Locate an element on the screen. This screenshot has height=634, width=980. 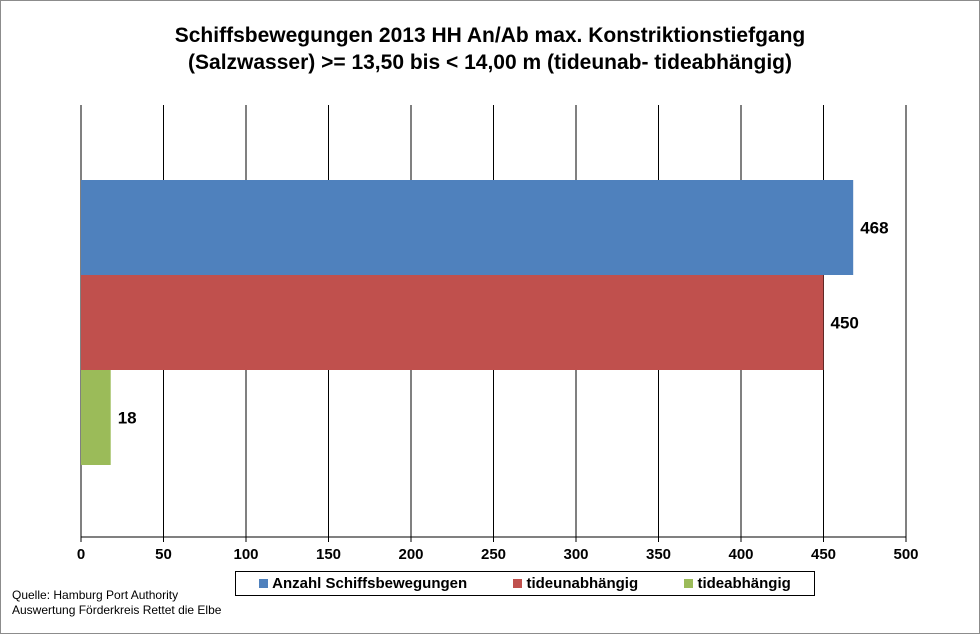
x-tick-label: 200 is located at coordinates (410, 554).